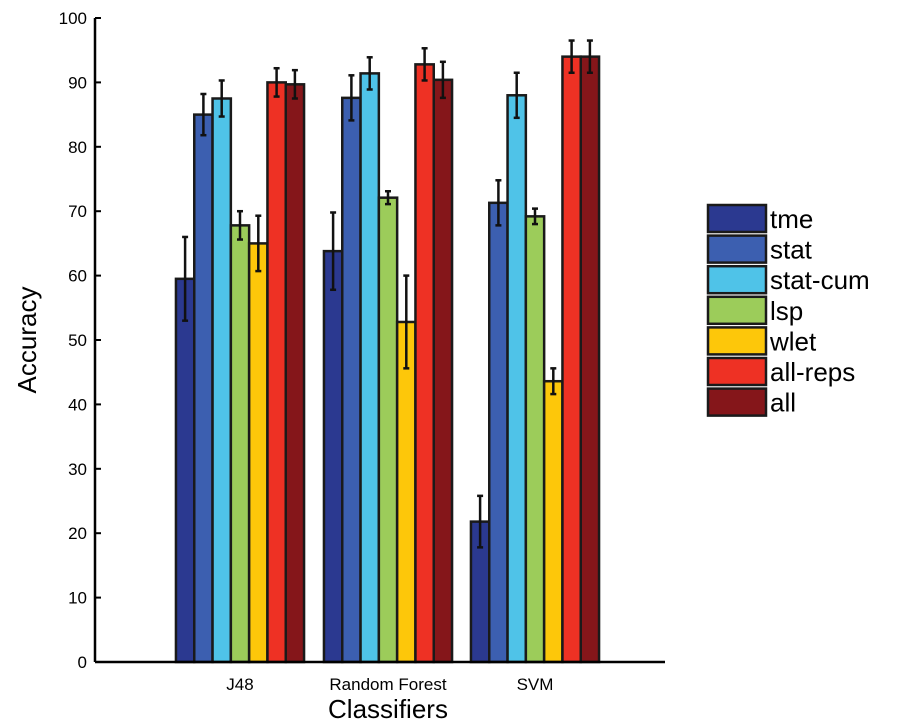  Describe the element at coordinates (77, 340) in the screenshot. I see `y-tick-label: 50` at that location.